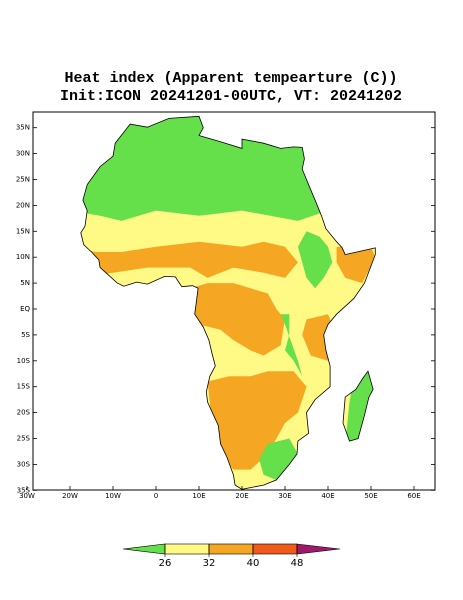  Describe the element at coordinates (358, 406) in the screenshot. I see `coastline` at that location.